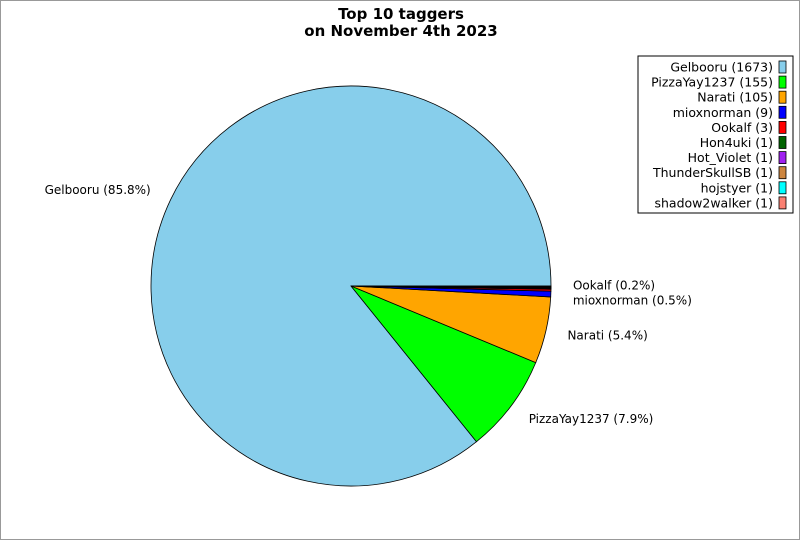 Image resolution: width=800 pixels, height=540 pixels. Describe the element at coordinates (607, 335) in the screenshot. I see `slice-label: Narati (5.4%)` at that location.